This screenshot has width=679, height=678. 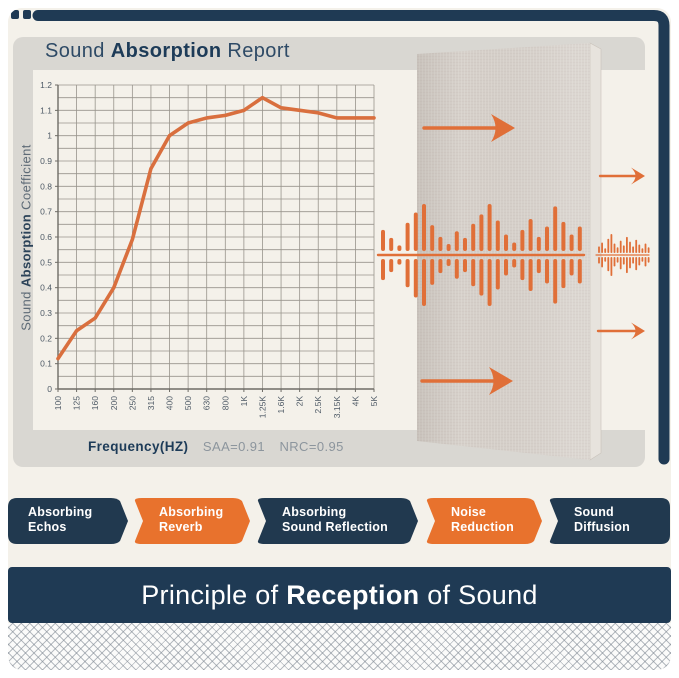 What do you see at coordinates (602, 527) in the screenshot?
I see `banner-label: Diffusion` at bounding box center [602, 527].